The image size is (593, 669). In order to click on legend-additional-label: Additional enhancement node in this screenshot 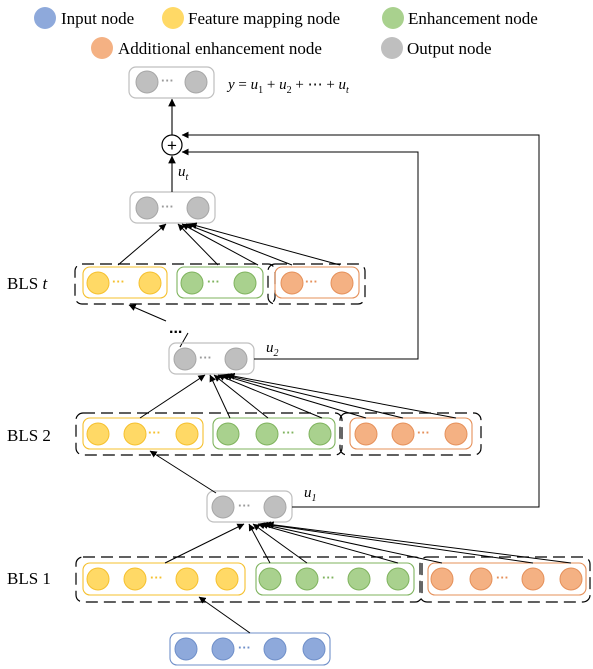, I will do `click(220, 48)`.